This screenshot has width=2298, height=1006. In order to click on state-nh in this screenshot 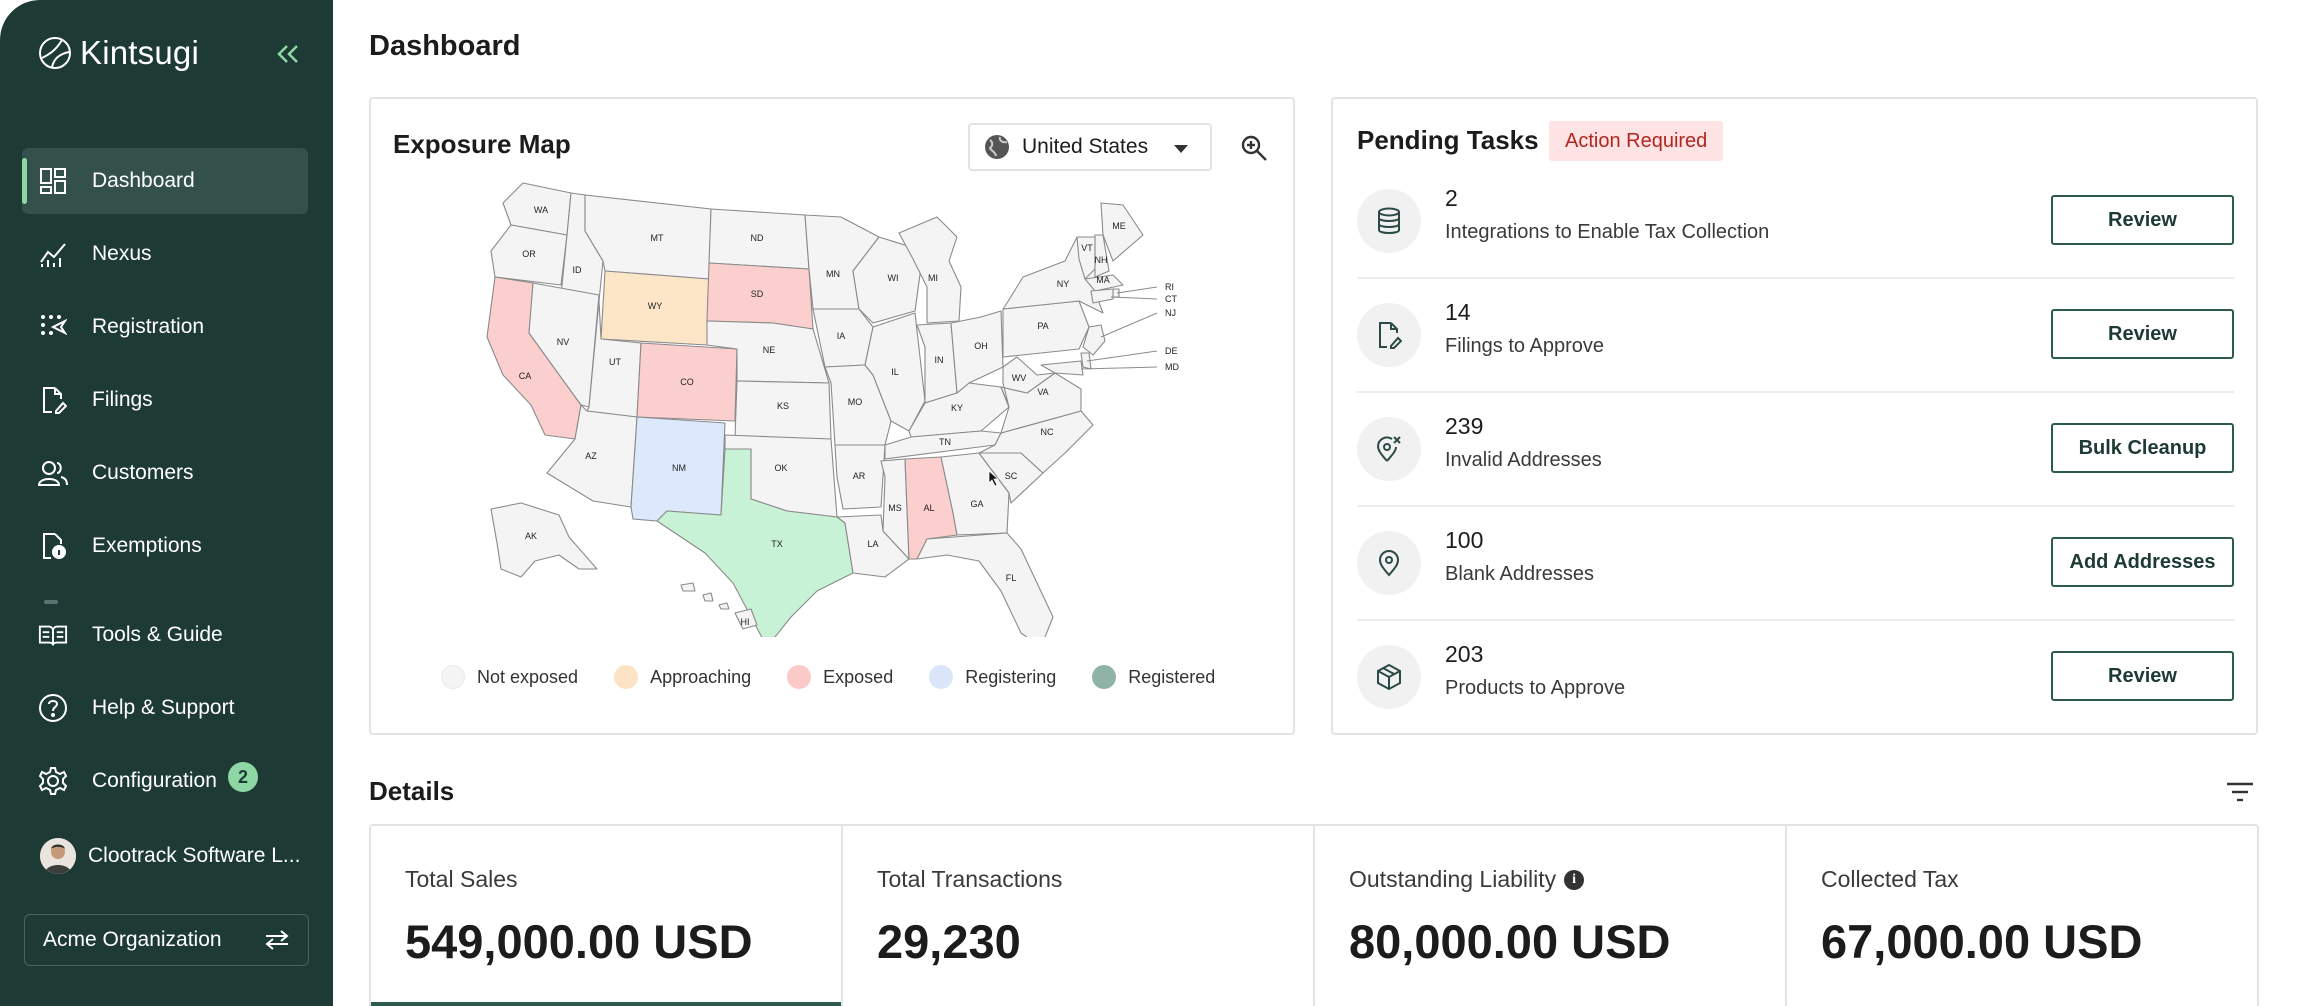, I will do `click(1102, 256)`.